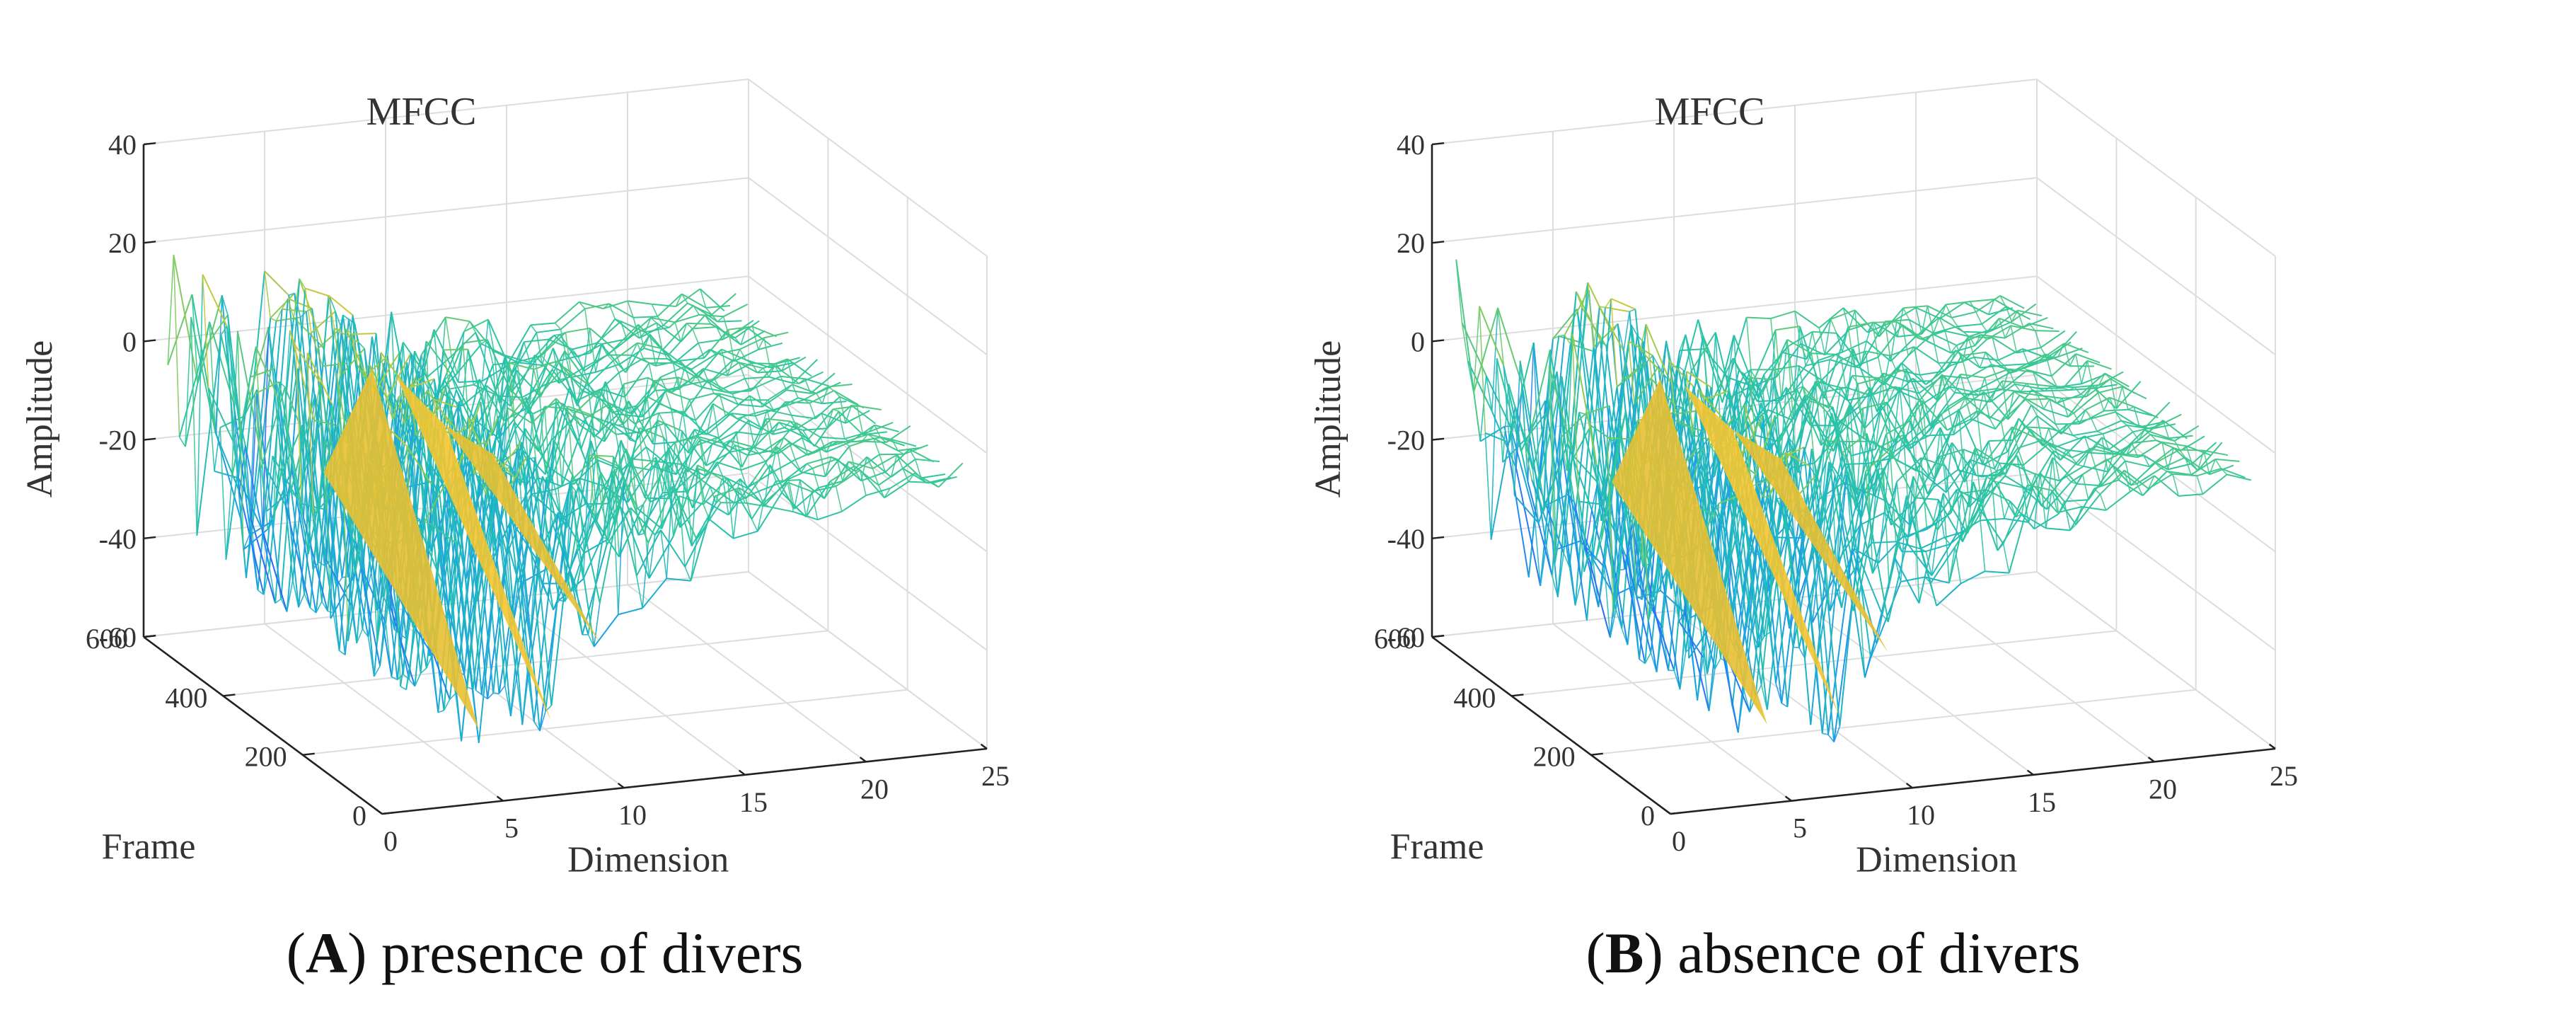  What do you see at coordinates (263, 726) in the screenshot?
I see `y-axis-line` at bounding box center [263, 726].